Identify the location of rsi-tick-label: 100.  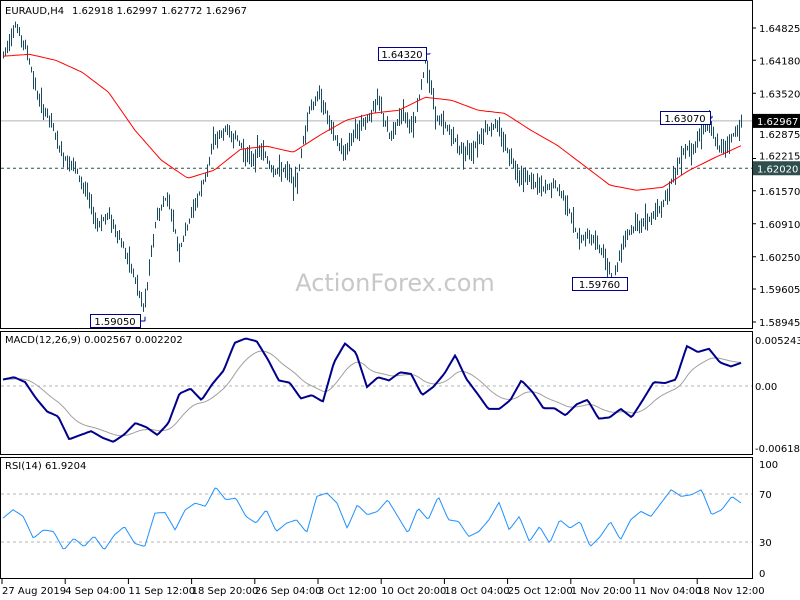
(768, 465).